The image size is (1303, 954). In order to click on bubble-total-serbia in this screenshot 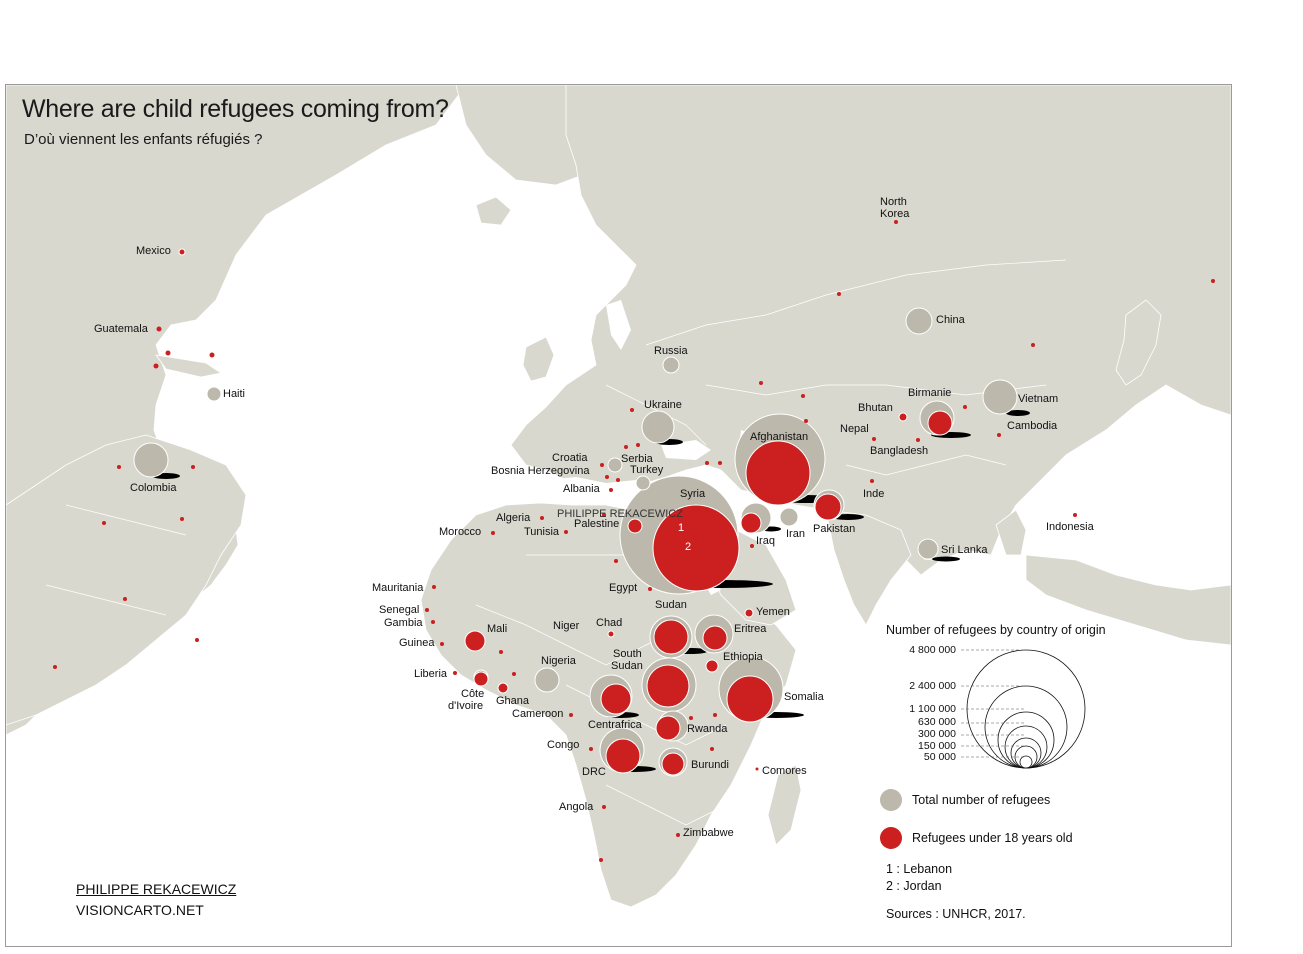, I will do `click(615, 465)`.